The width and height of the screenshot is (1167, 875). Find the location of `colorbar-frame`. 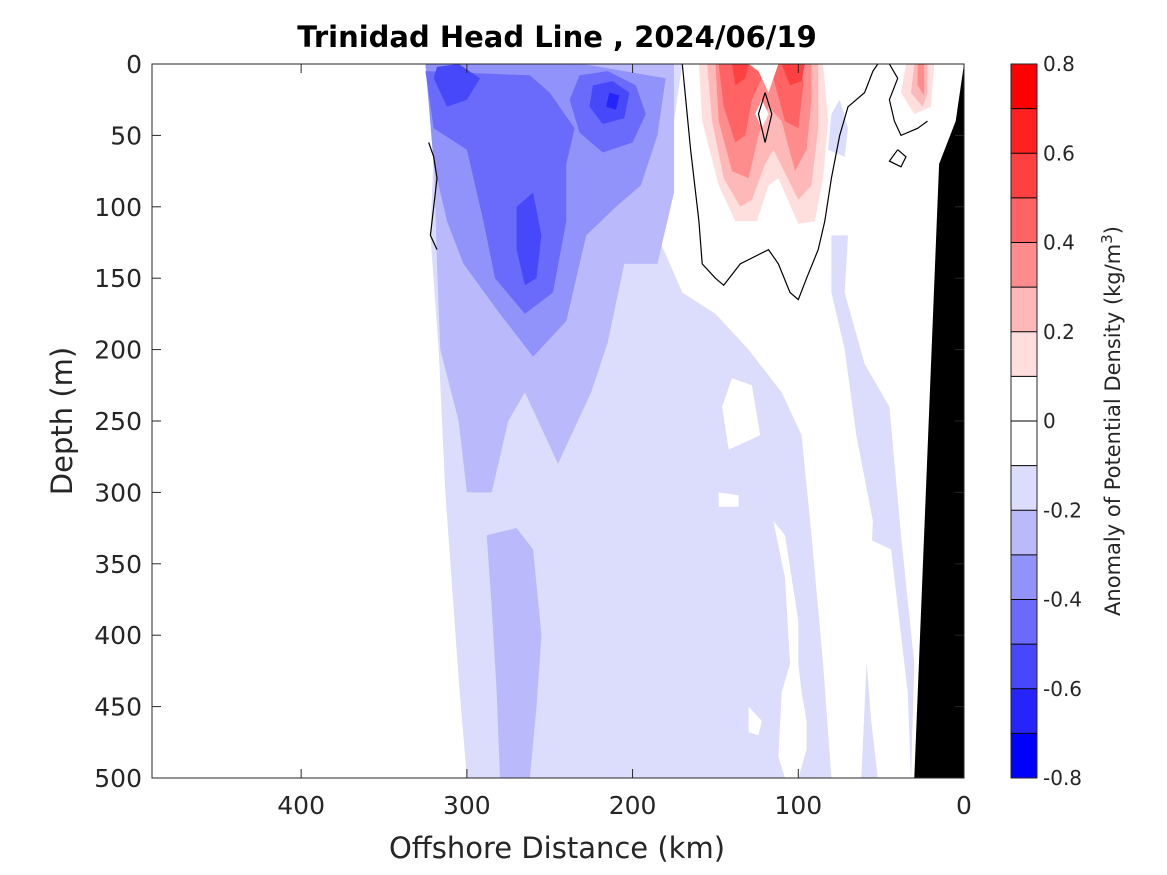

colorbar-frame is located at coordinates (1024, 421).